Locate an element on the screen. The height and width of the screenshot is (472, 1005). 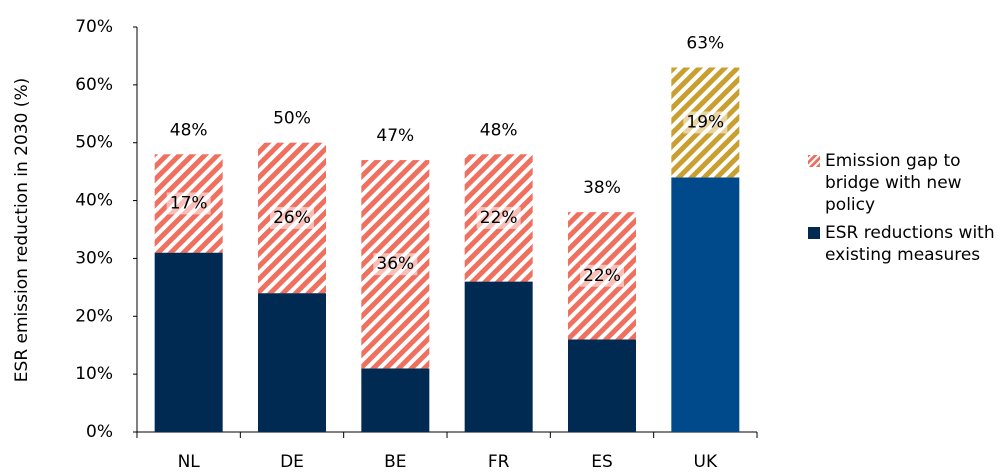
y-tick-label: 30% is located at coordinates (94, 258).